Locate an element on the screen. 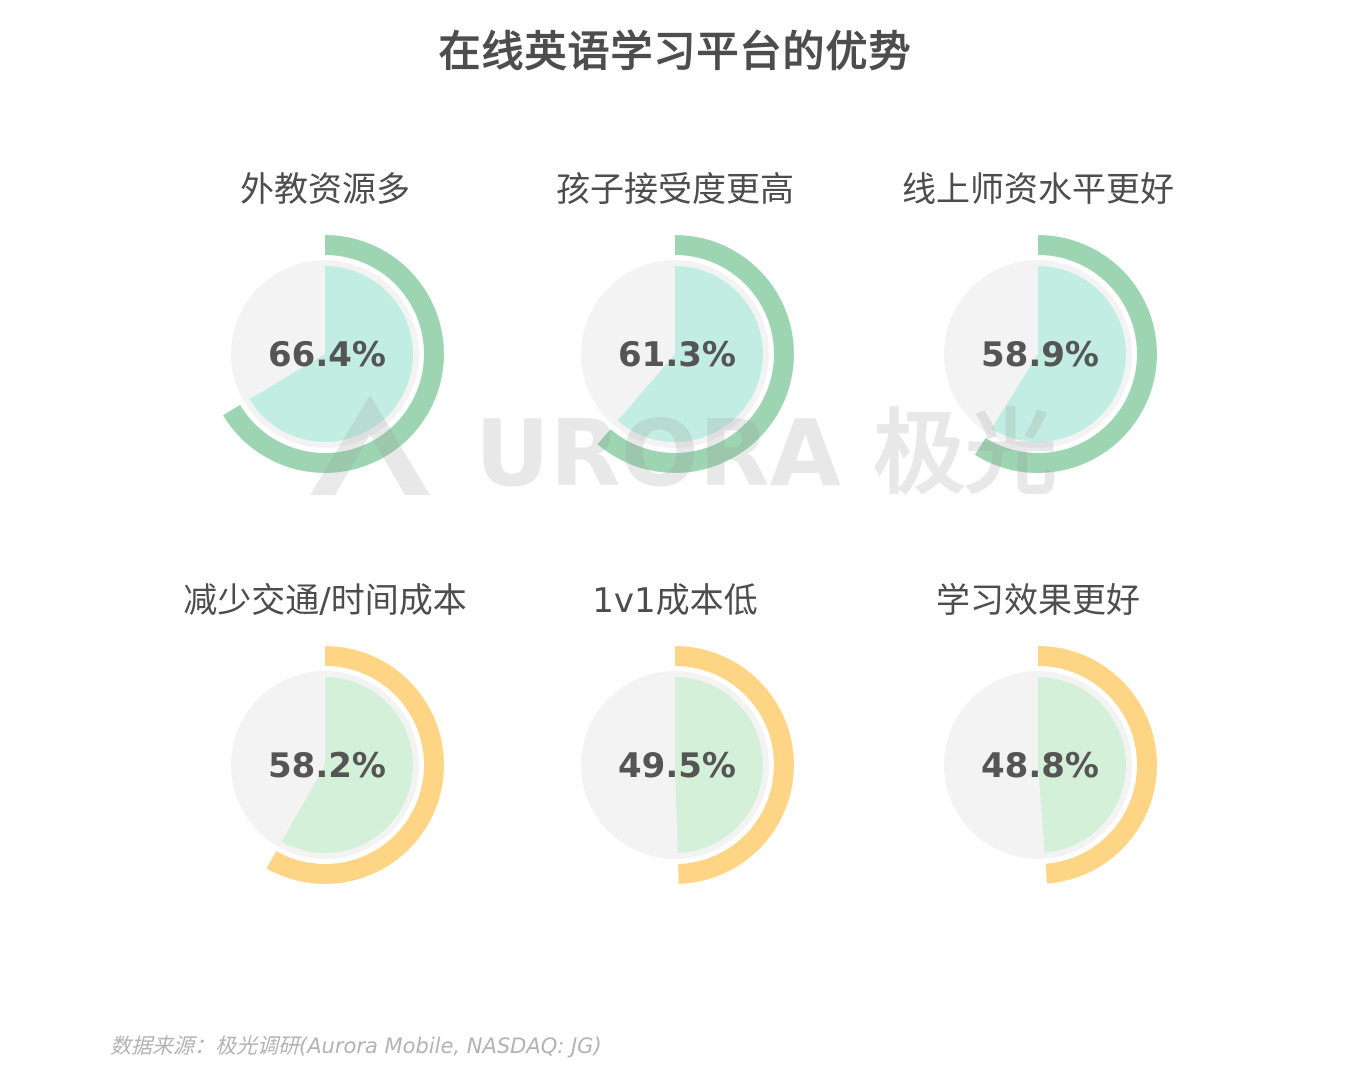  pie-item: 学习效果更好 48.8% is located at coordinates (1047, 732).